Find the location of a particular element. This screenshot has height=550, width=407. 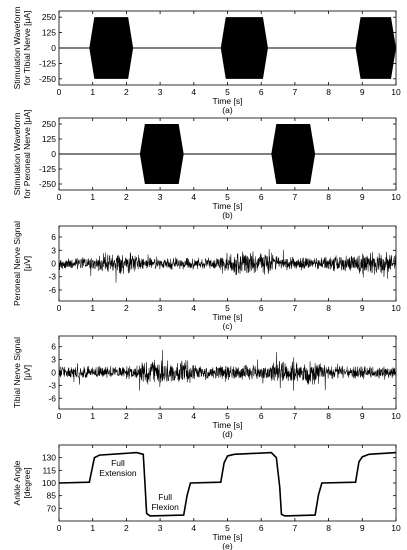

y-tick-label-e-0: 130 is located at coordinates (49, 458).